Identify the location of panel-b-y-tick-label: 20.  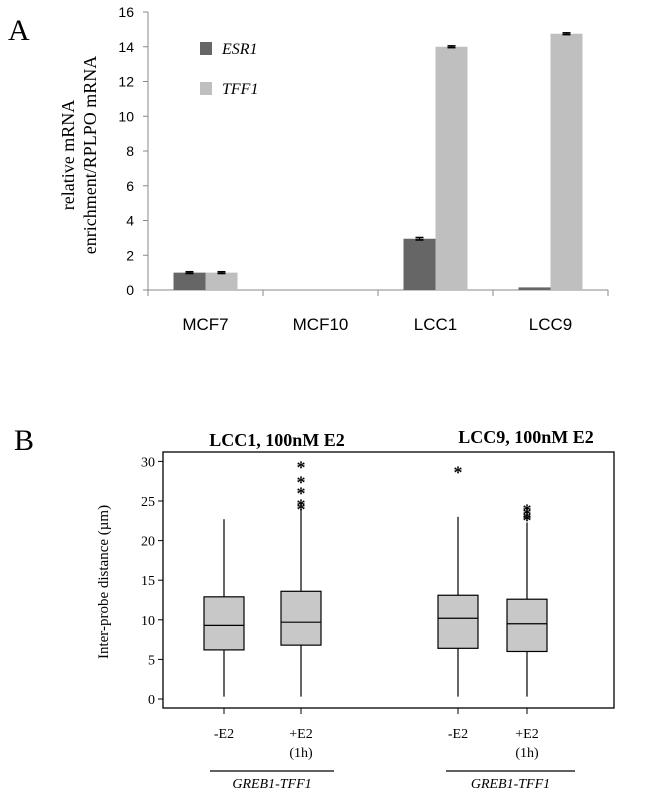
(148, 542).